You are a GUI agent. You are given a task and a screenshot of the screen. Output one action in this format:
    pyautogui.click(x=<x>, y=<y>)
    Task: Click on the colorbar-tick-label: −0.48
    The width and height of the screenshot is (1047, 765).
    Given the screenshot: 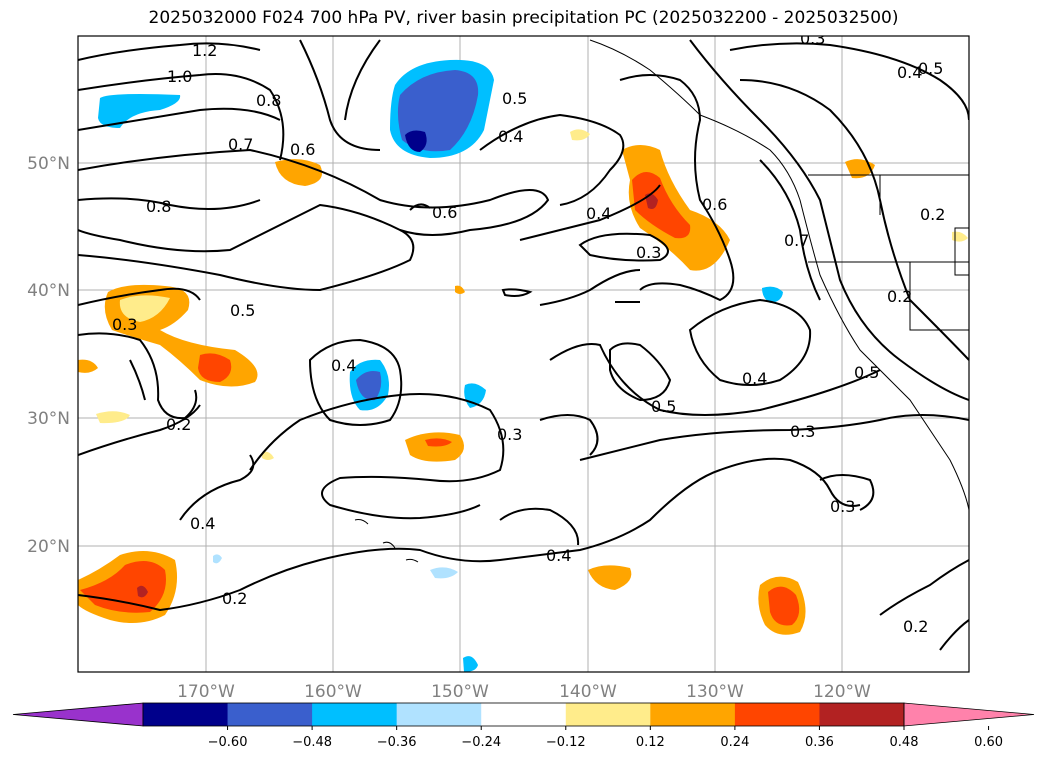 What is the action you would take?
    pyautogui.click(x=312, y=742)
    